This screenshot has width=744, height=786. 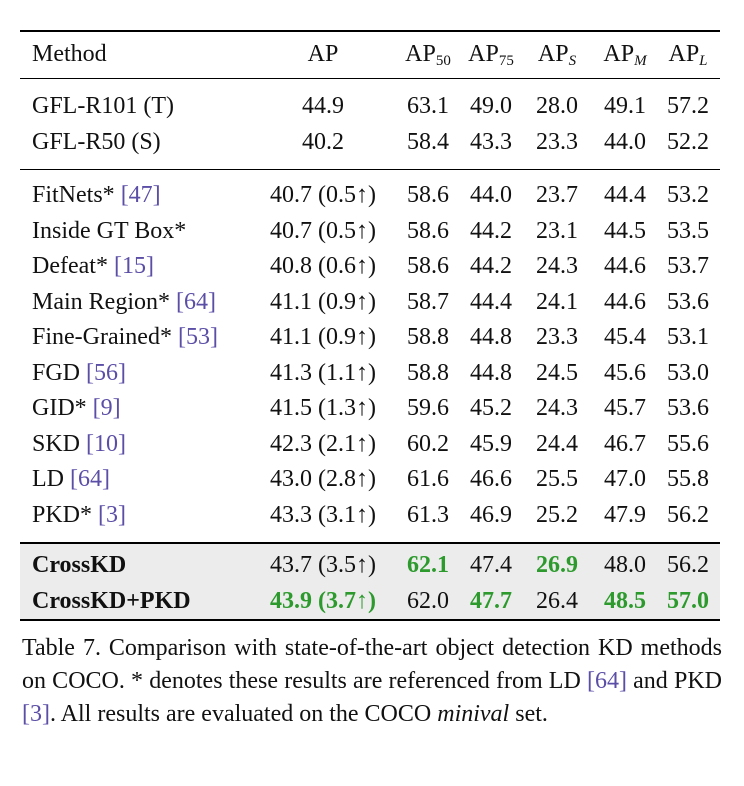 I want to click on cell-apm: 45.7, so click(x=625, y=408).